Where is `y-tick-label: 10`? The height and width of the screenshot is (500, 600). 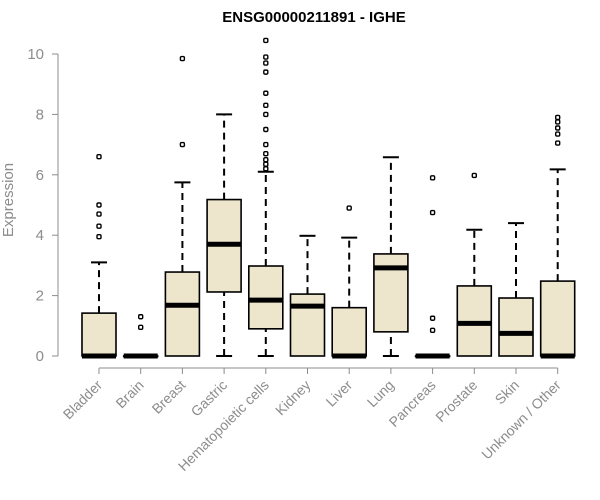 y-tick-label: 10 is located at coordinates (35, 54).